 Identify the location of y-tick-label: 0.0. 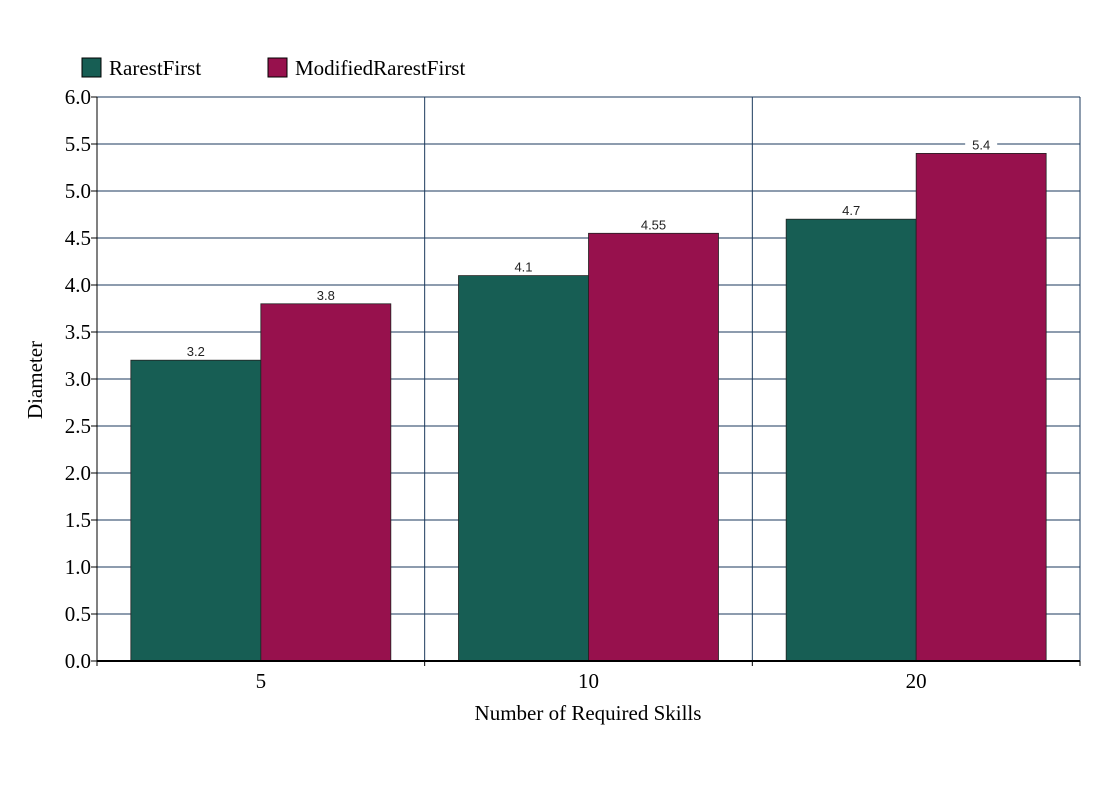
(78, 661).